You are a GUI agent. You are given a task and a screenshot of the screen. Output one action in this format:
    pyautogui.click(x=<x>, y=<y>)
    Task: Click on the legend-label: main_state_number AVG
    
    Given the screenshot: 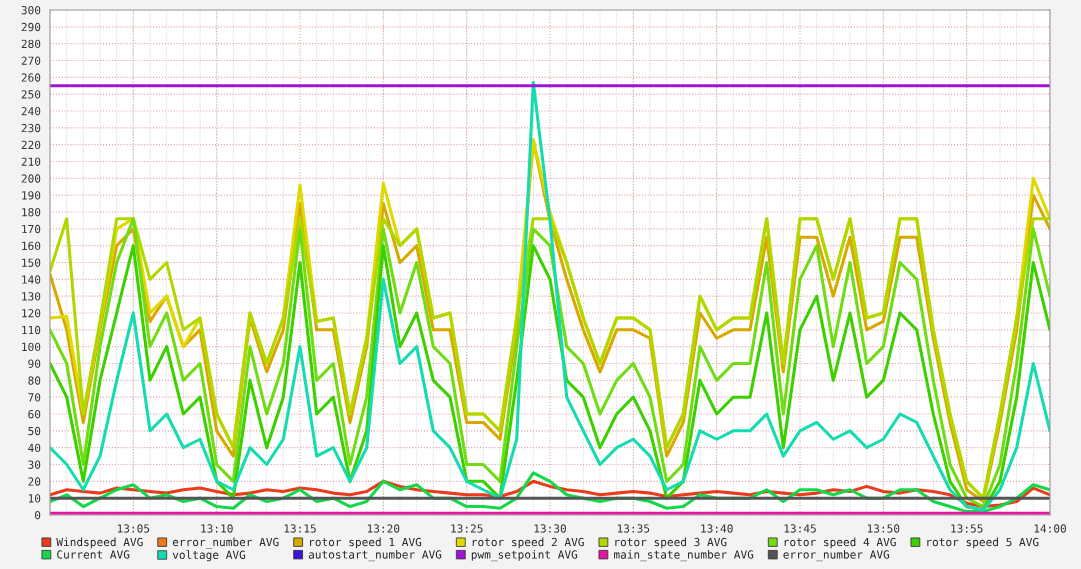 What is the action you would take?
    pyautogui.click(x=683, y=556)
    